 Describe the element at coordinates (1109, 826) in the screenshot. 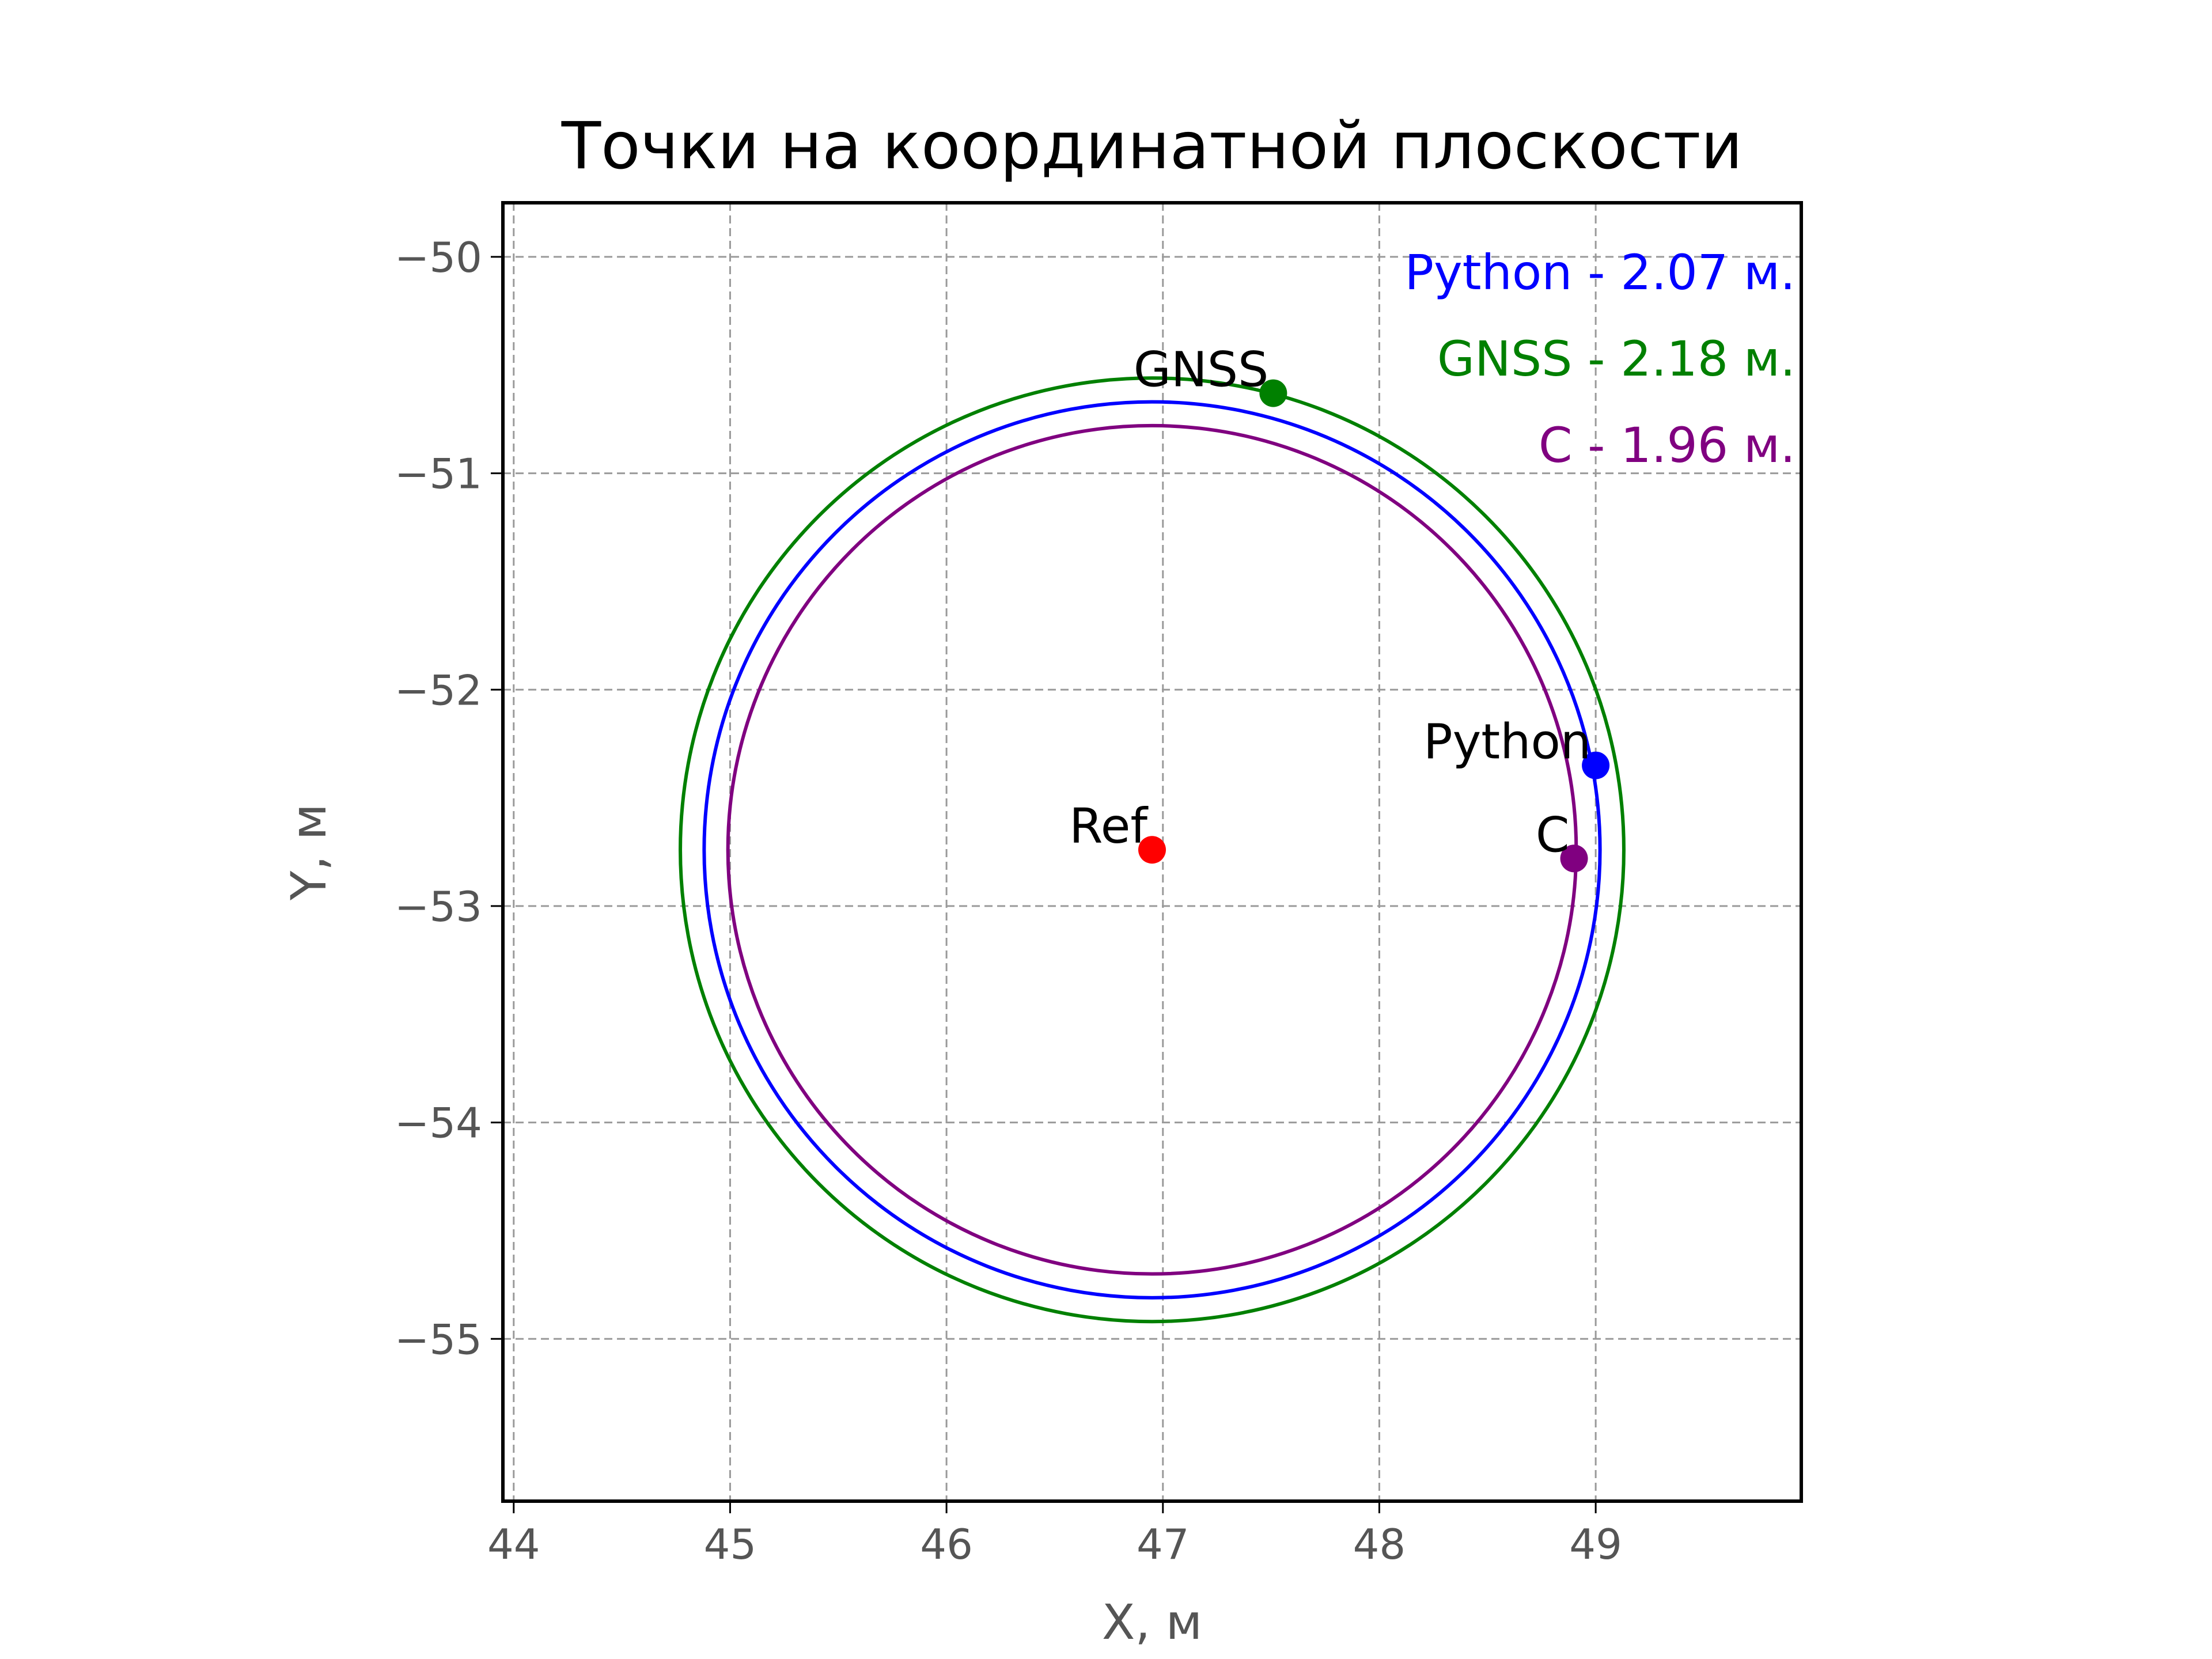

I see `point-label-ref: Ref` at that location.